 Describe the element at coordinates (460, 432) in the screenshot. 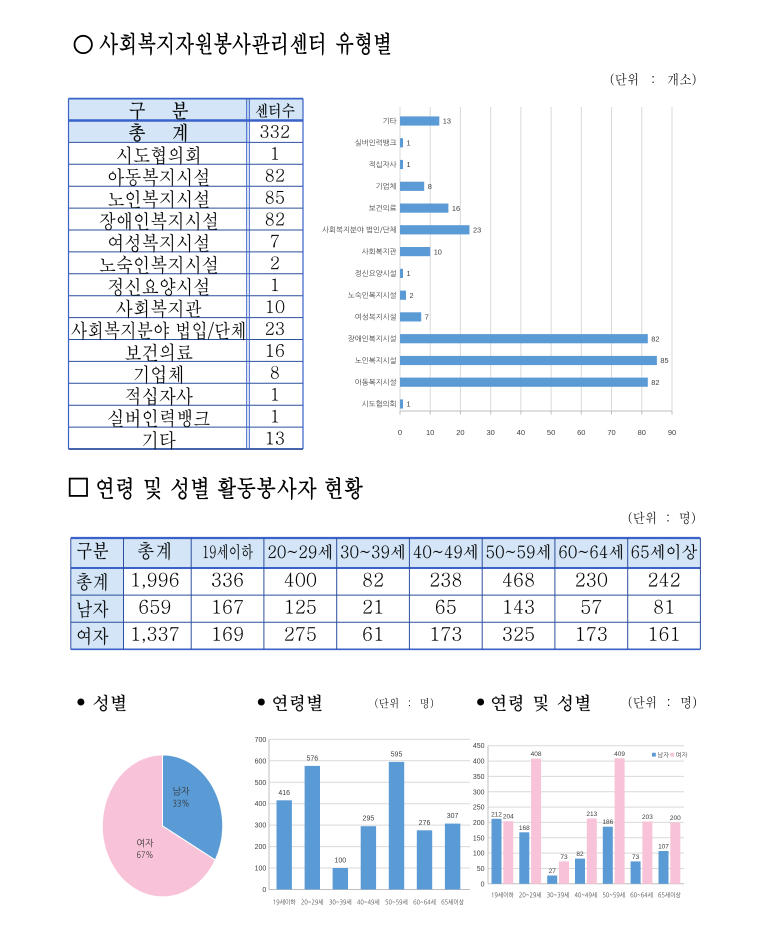

I see `svg-text: 20` at that location.